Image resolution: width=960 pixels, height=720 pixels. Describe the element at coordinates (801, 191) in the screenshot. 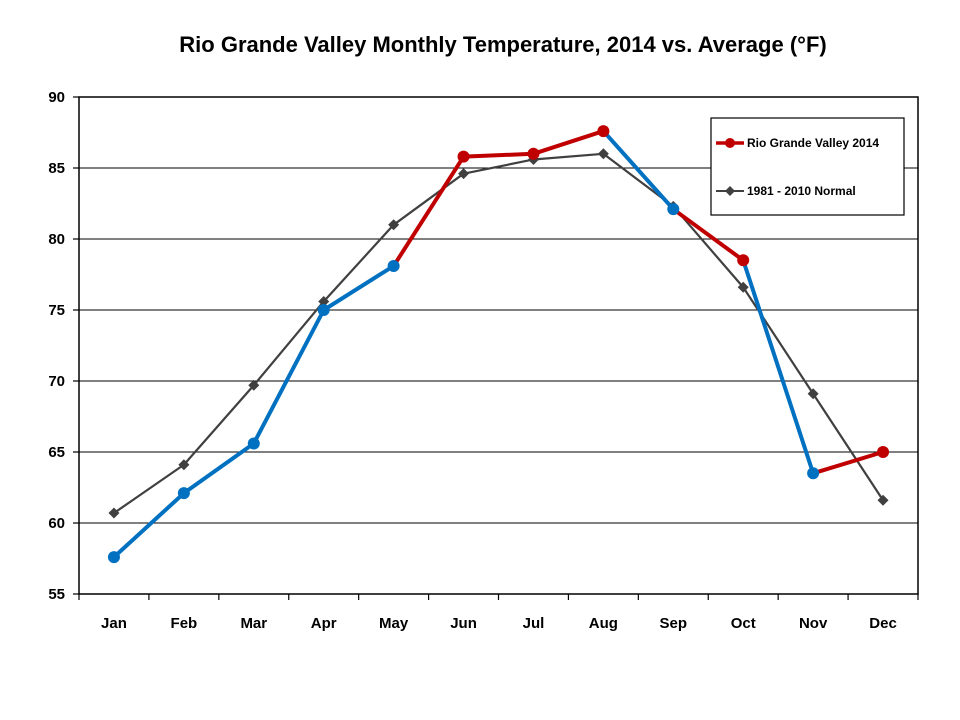

I see `legend-label-normal: 1981 - 2010 Normal` at that location.